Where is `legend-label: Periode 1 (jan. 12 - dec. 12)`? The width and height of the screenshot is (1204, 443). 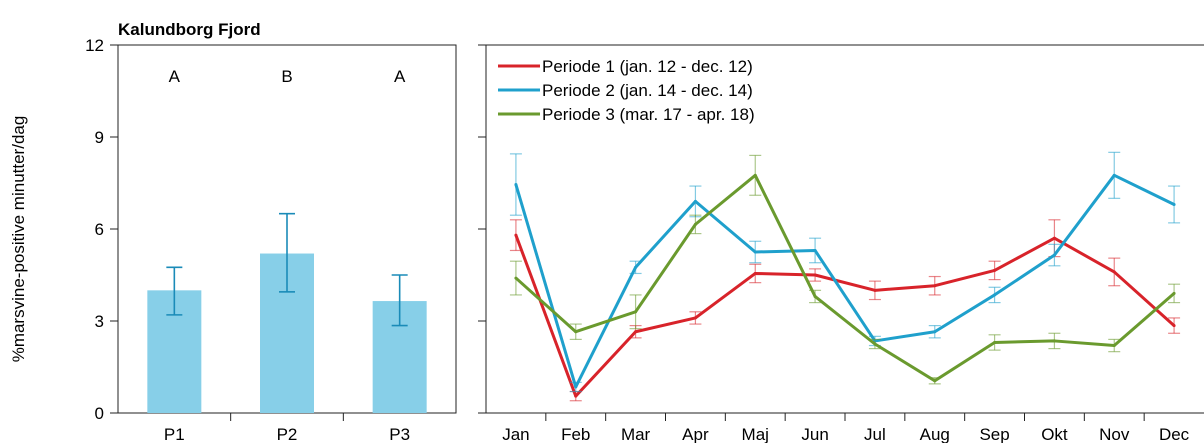
legend-label: Periode 1 (jan. 12 - dec. 12) is located at coordinates (647, 66).